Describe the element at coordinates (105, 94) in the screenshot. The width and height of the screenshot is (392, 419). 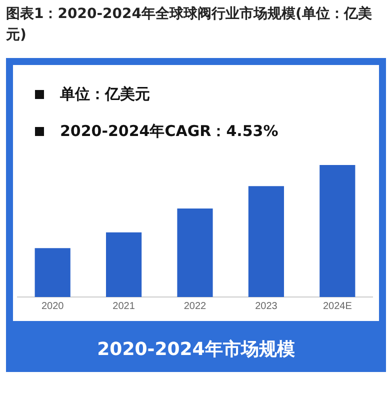
I see `text: 单位：亿美元` at that location.